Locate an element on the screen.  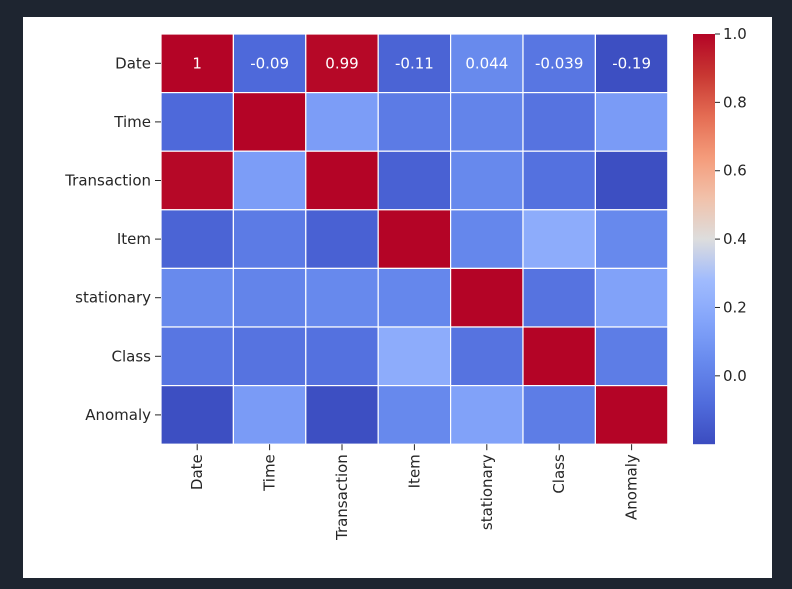
x-tick-label-Anomaly: Anomaly is located at coordinates (632, 487).